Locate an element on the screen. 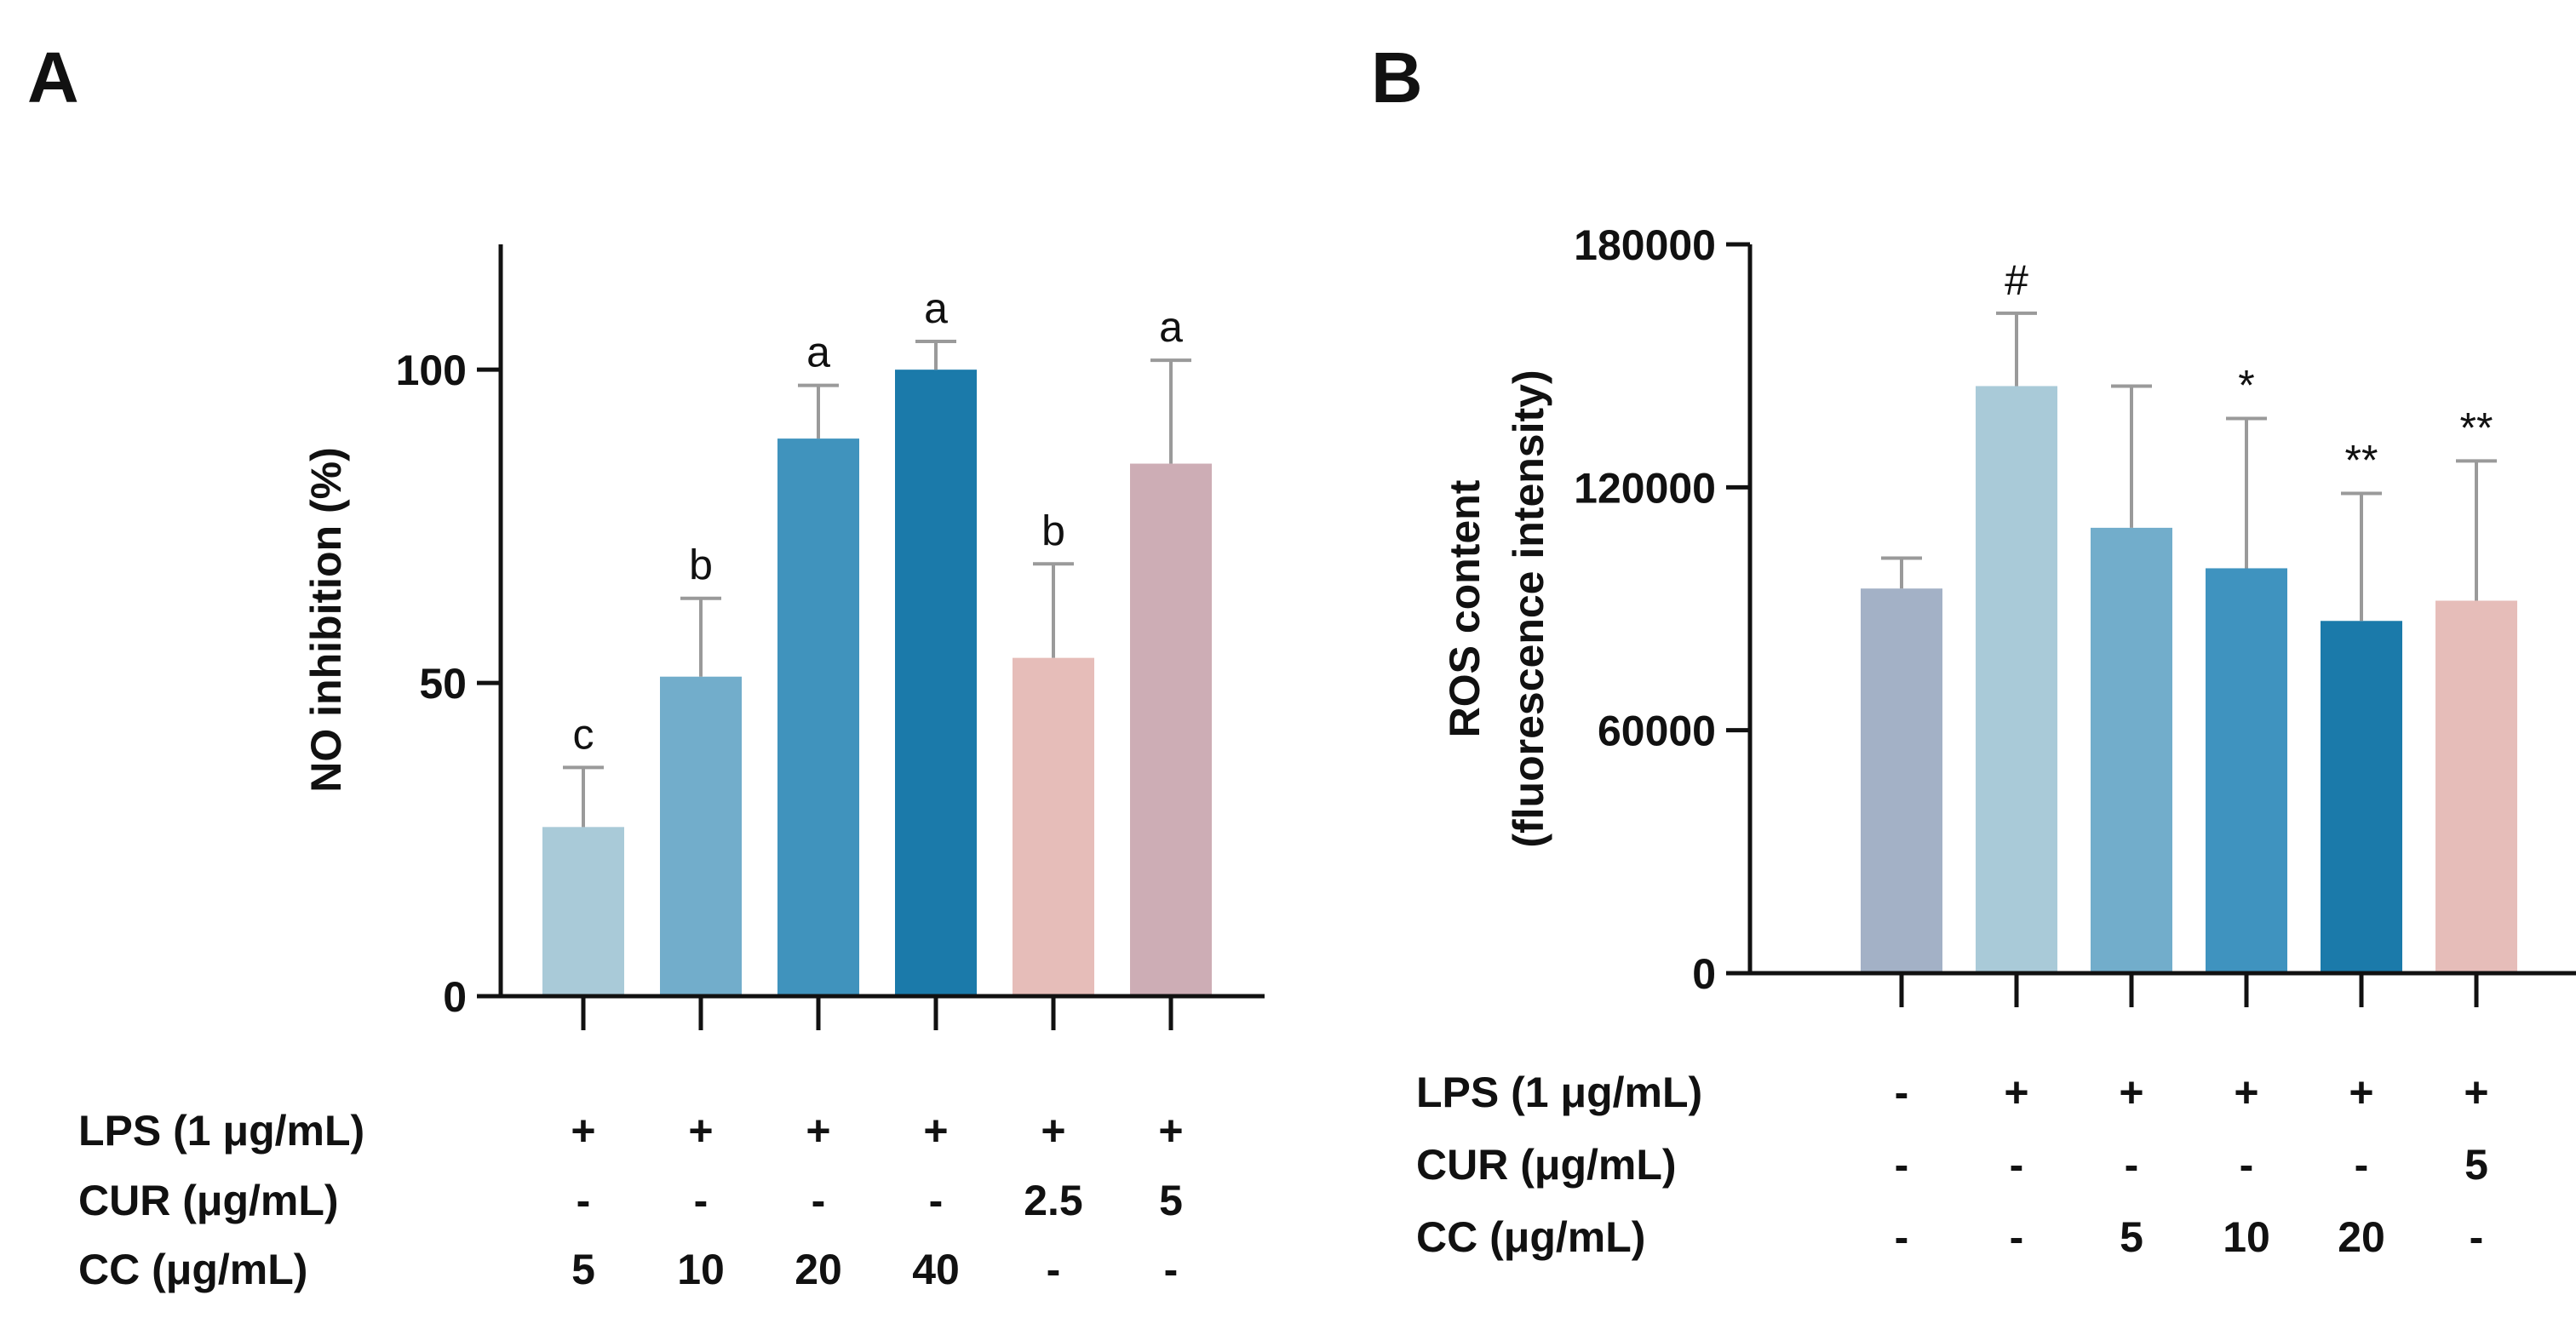  y-tick-label-b-1: 60000 is located at coordinates (1657, 731).